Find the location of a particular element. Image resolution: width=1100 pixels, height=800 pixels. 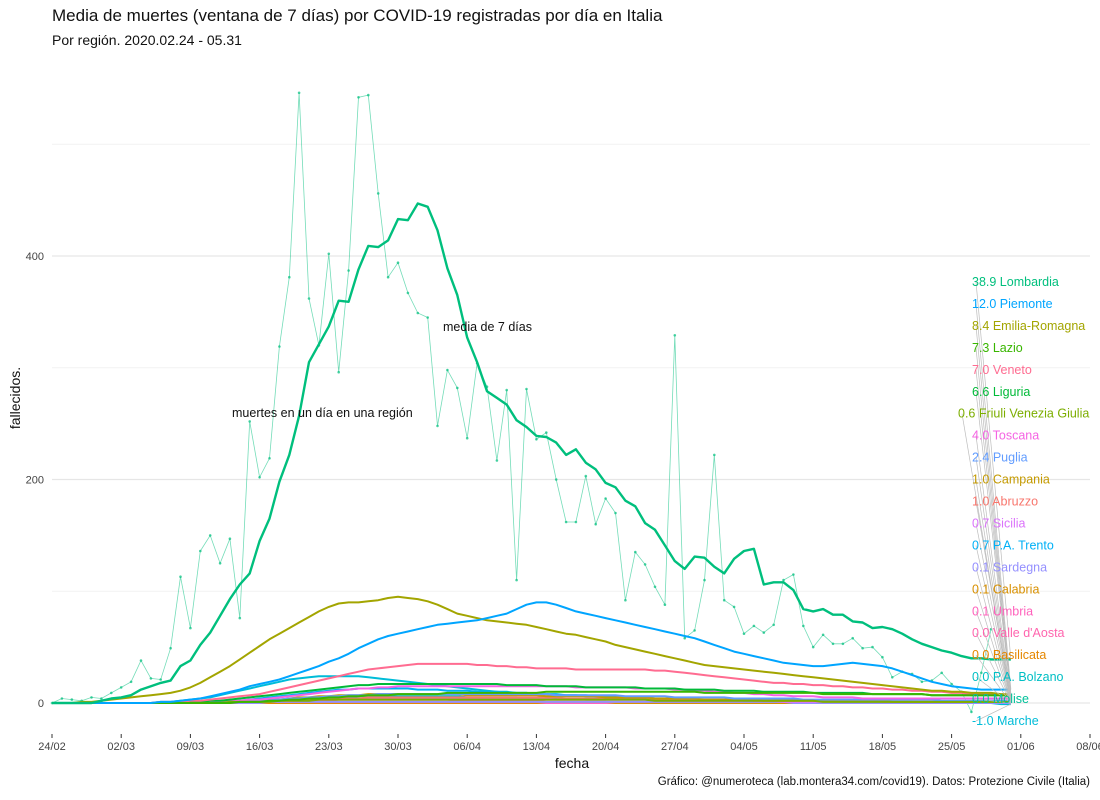

x-tick-label: 13/04 is located at coordinates (537, 747).